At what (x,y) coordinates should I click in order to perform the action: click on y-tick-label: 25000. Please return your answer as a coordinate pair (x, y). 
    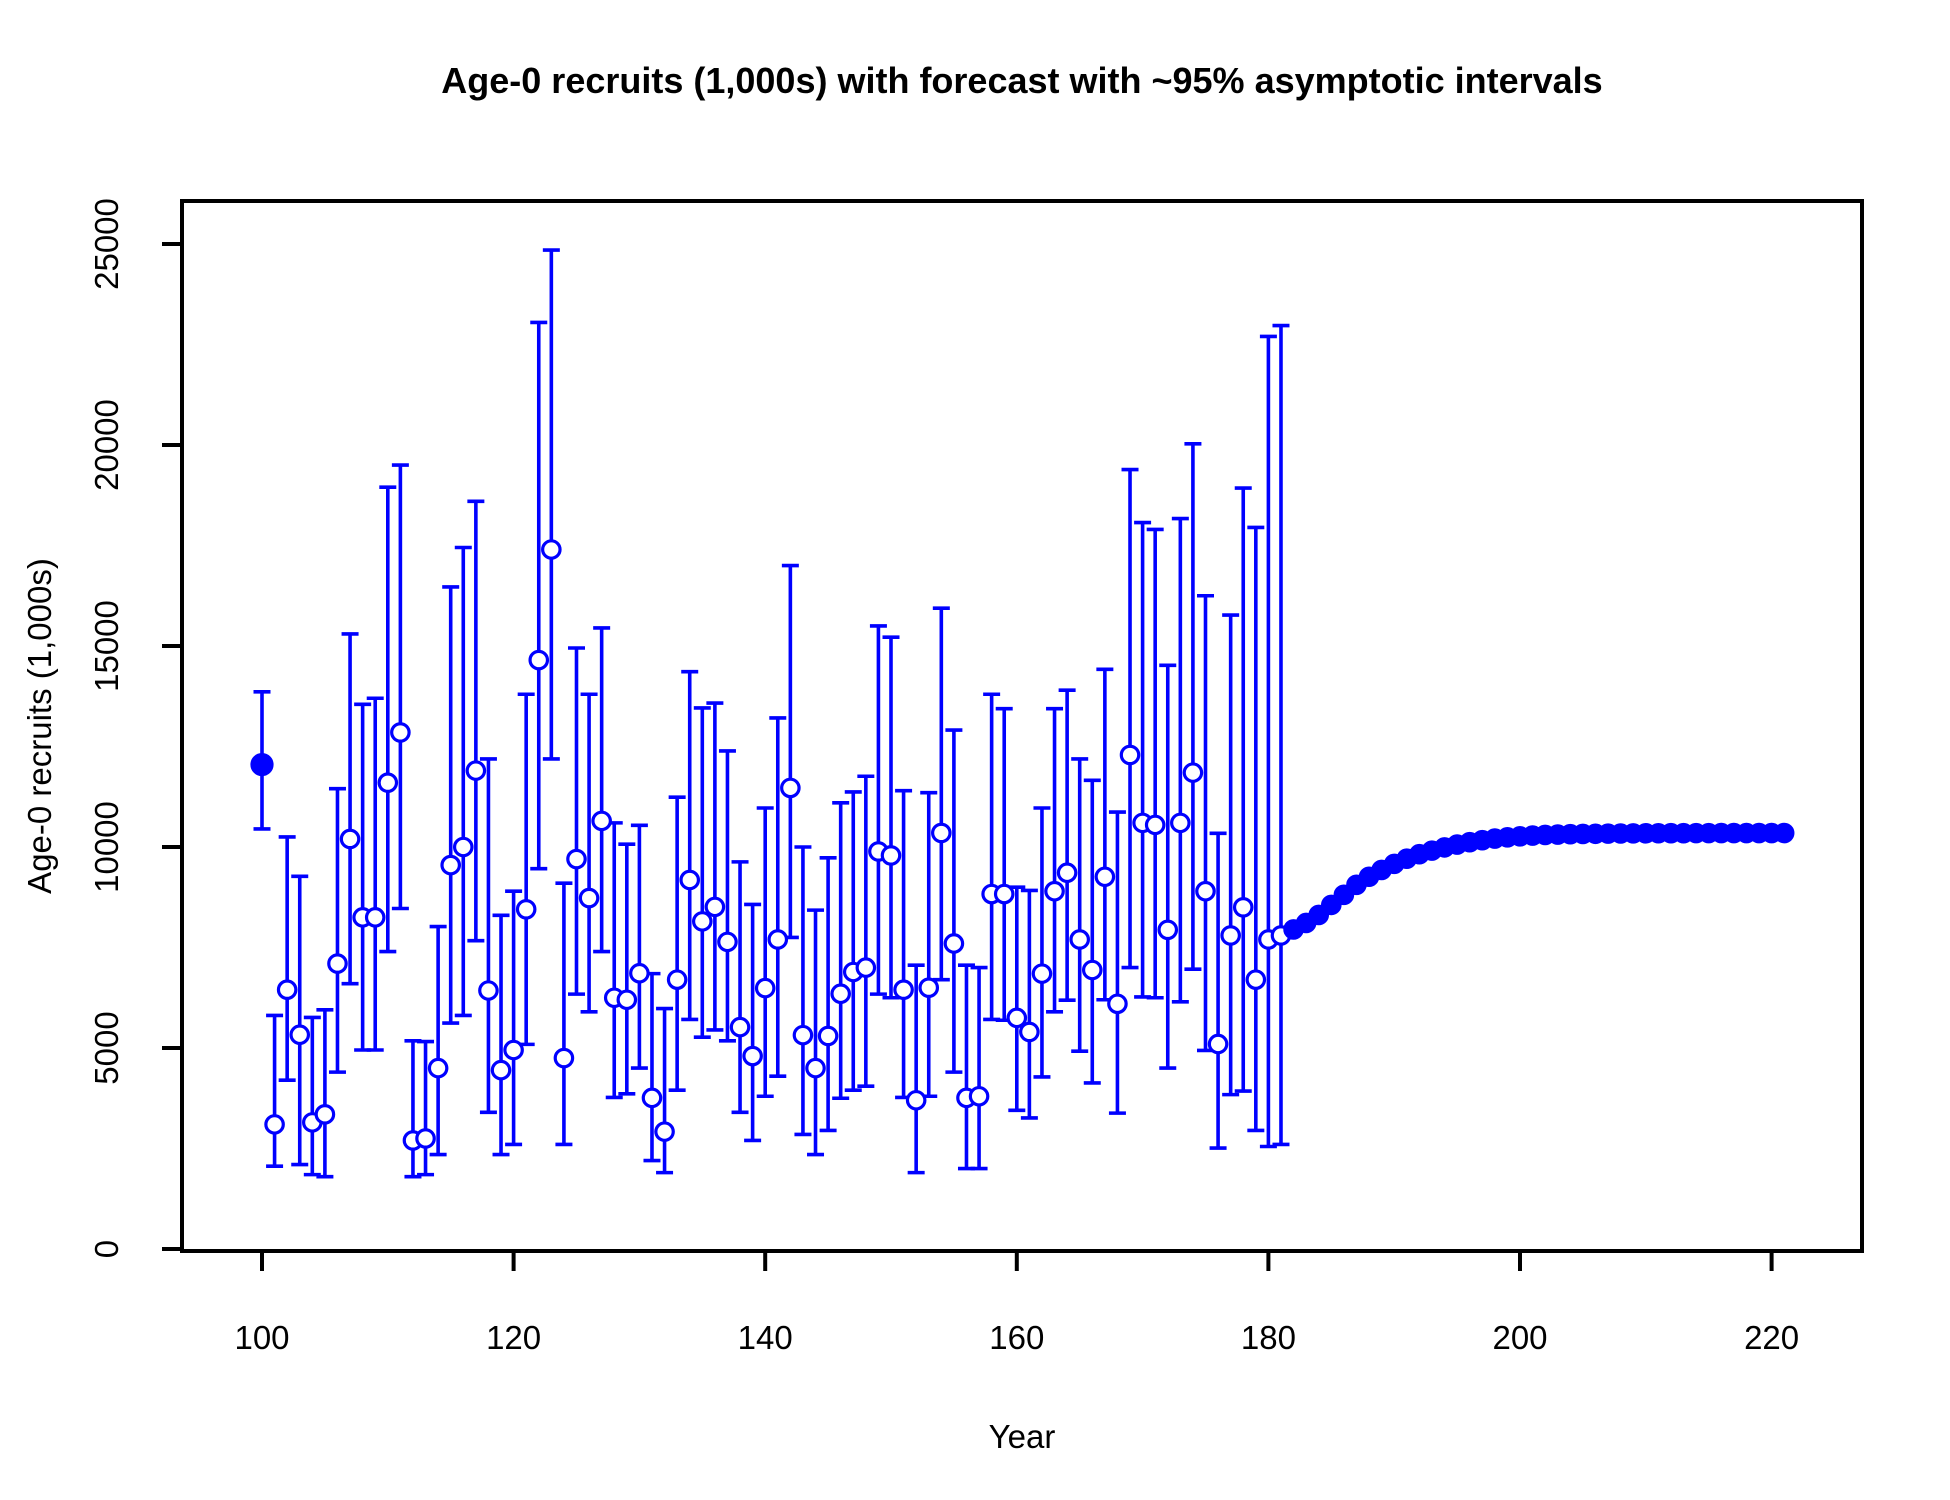
    Looking at the image, I should click on (106, 244).